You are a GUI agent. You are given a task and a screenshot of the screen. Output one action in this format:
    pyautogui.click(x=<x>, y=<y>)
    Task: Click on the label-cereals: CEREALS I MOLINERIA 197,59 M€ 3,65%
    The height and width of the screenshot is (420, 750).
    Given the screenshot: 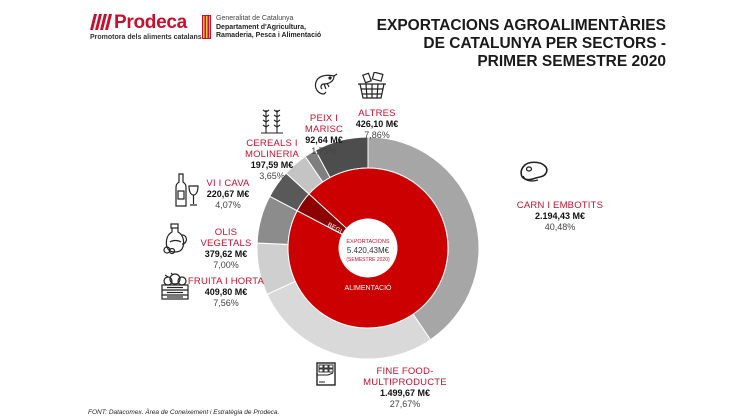 What is the action you would take?
    pyautogui.click(x=272, y=159)
    